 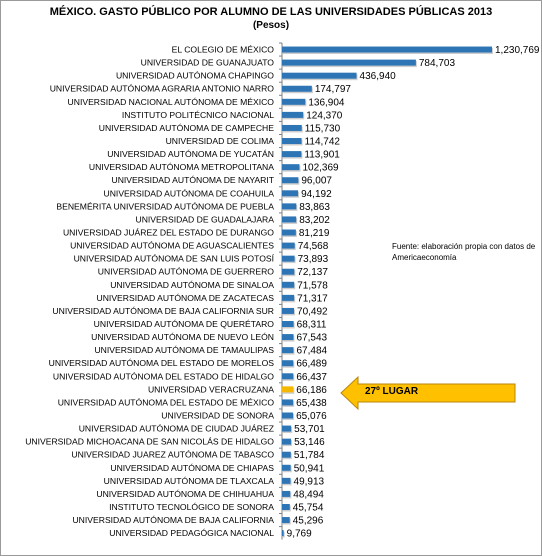 What do you see at coordinates (316, 194) in the screenshot?
I see `data-label: 94,192` at bounding box center [316, 194].